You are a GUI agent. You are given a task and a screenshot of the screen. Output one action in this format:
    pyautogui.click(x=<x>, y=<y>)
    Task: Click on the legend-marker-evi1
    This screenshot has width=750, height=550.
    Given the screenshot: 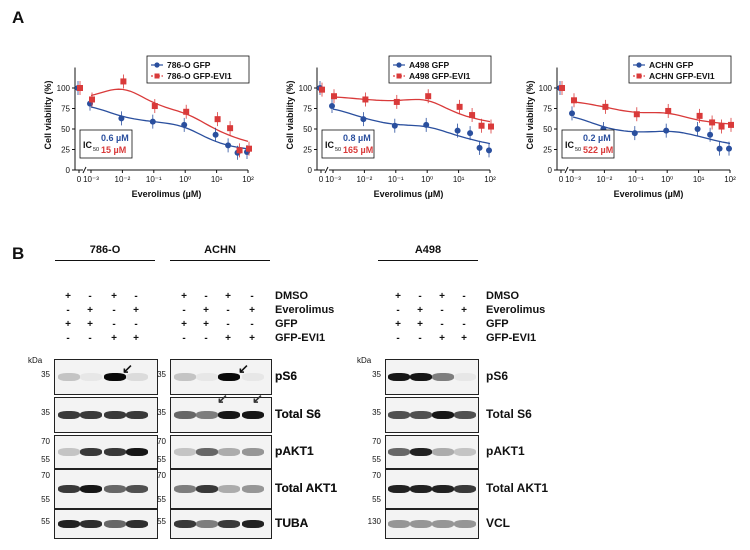 What is the action you would take?
    pyautogui.click(x=639, y=76)
    